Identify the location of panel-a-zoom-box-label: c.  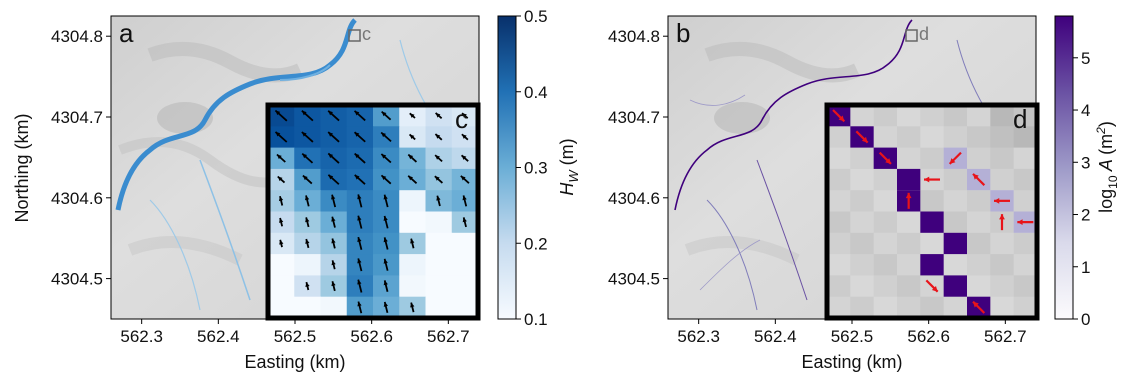
(366, 34).